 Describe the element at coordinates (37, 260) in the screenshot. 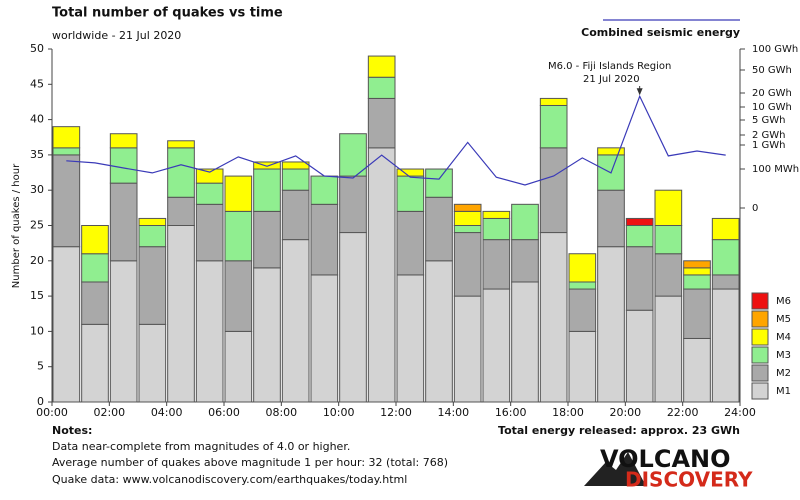

I see `y-tick-label: 20` at that location.